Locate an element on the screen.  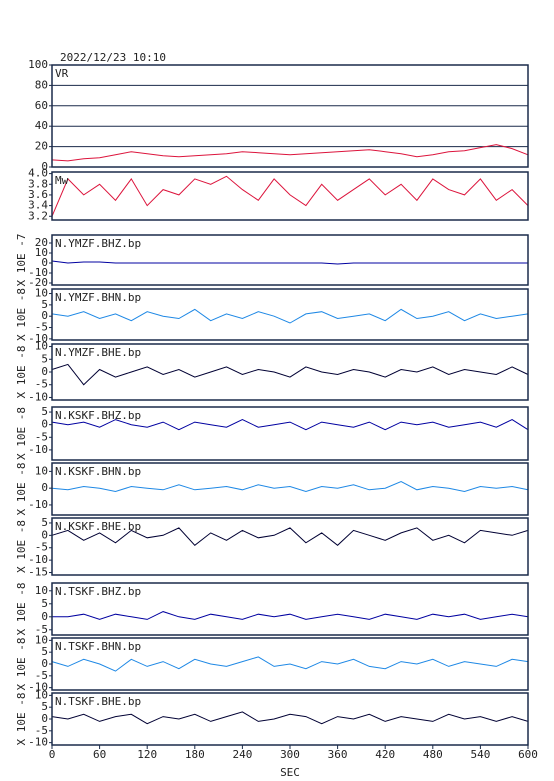
panel-title: N.YMZF.BHZ.bp is located at coordinates (98, 243).